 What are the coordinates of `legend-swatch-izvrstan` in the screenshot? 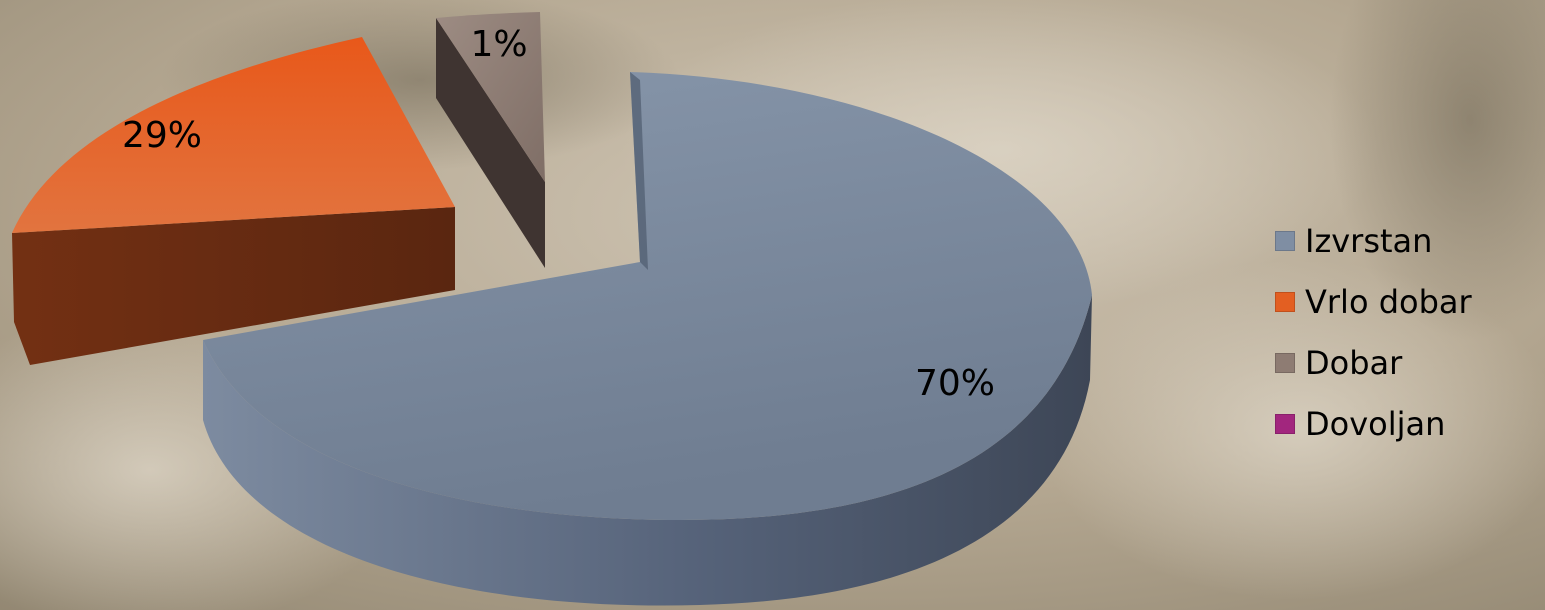 It's located at (1285, 240).